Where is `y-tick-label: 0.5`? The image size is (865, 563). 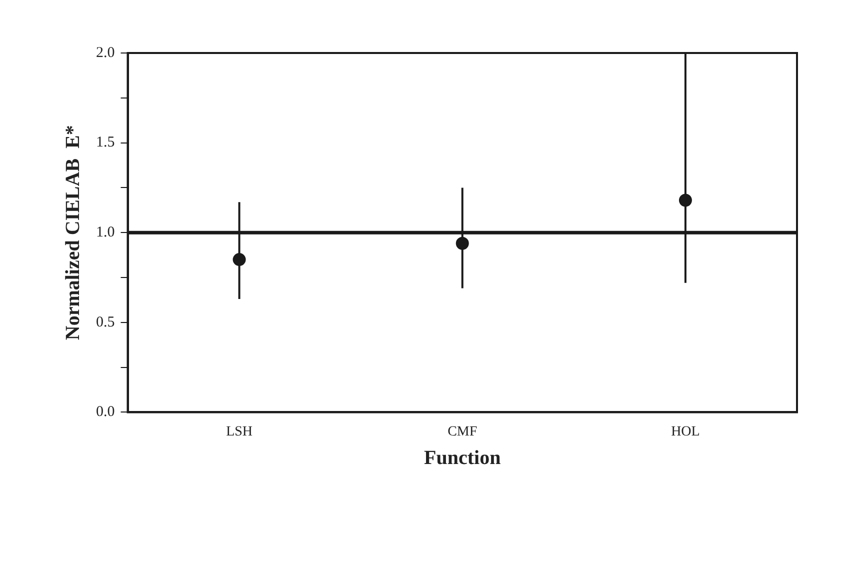 y-tick-label: 0.5 is located at coordinates (105, 322).